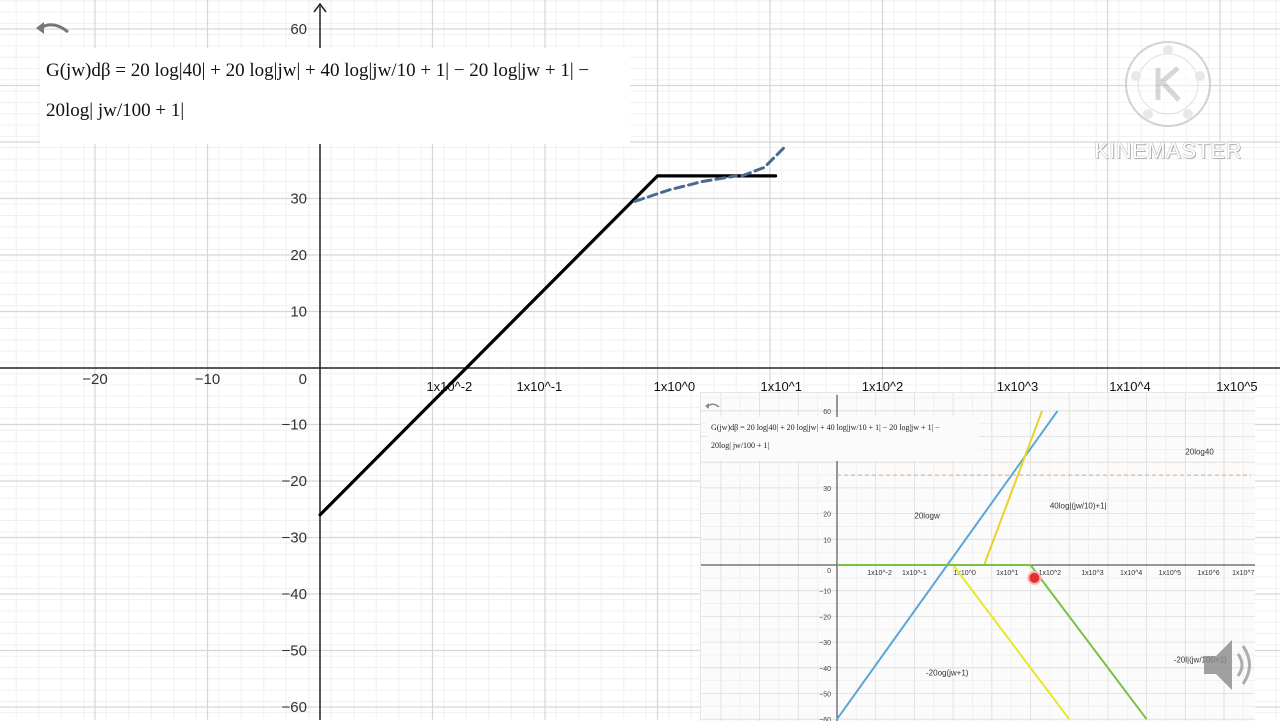 The height and width of the screenshot is (721, 1280). Describe the element at coordinates (1199, 451) in the screenshot. I see `inset-annotation: 20log40` at that location.